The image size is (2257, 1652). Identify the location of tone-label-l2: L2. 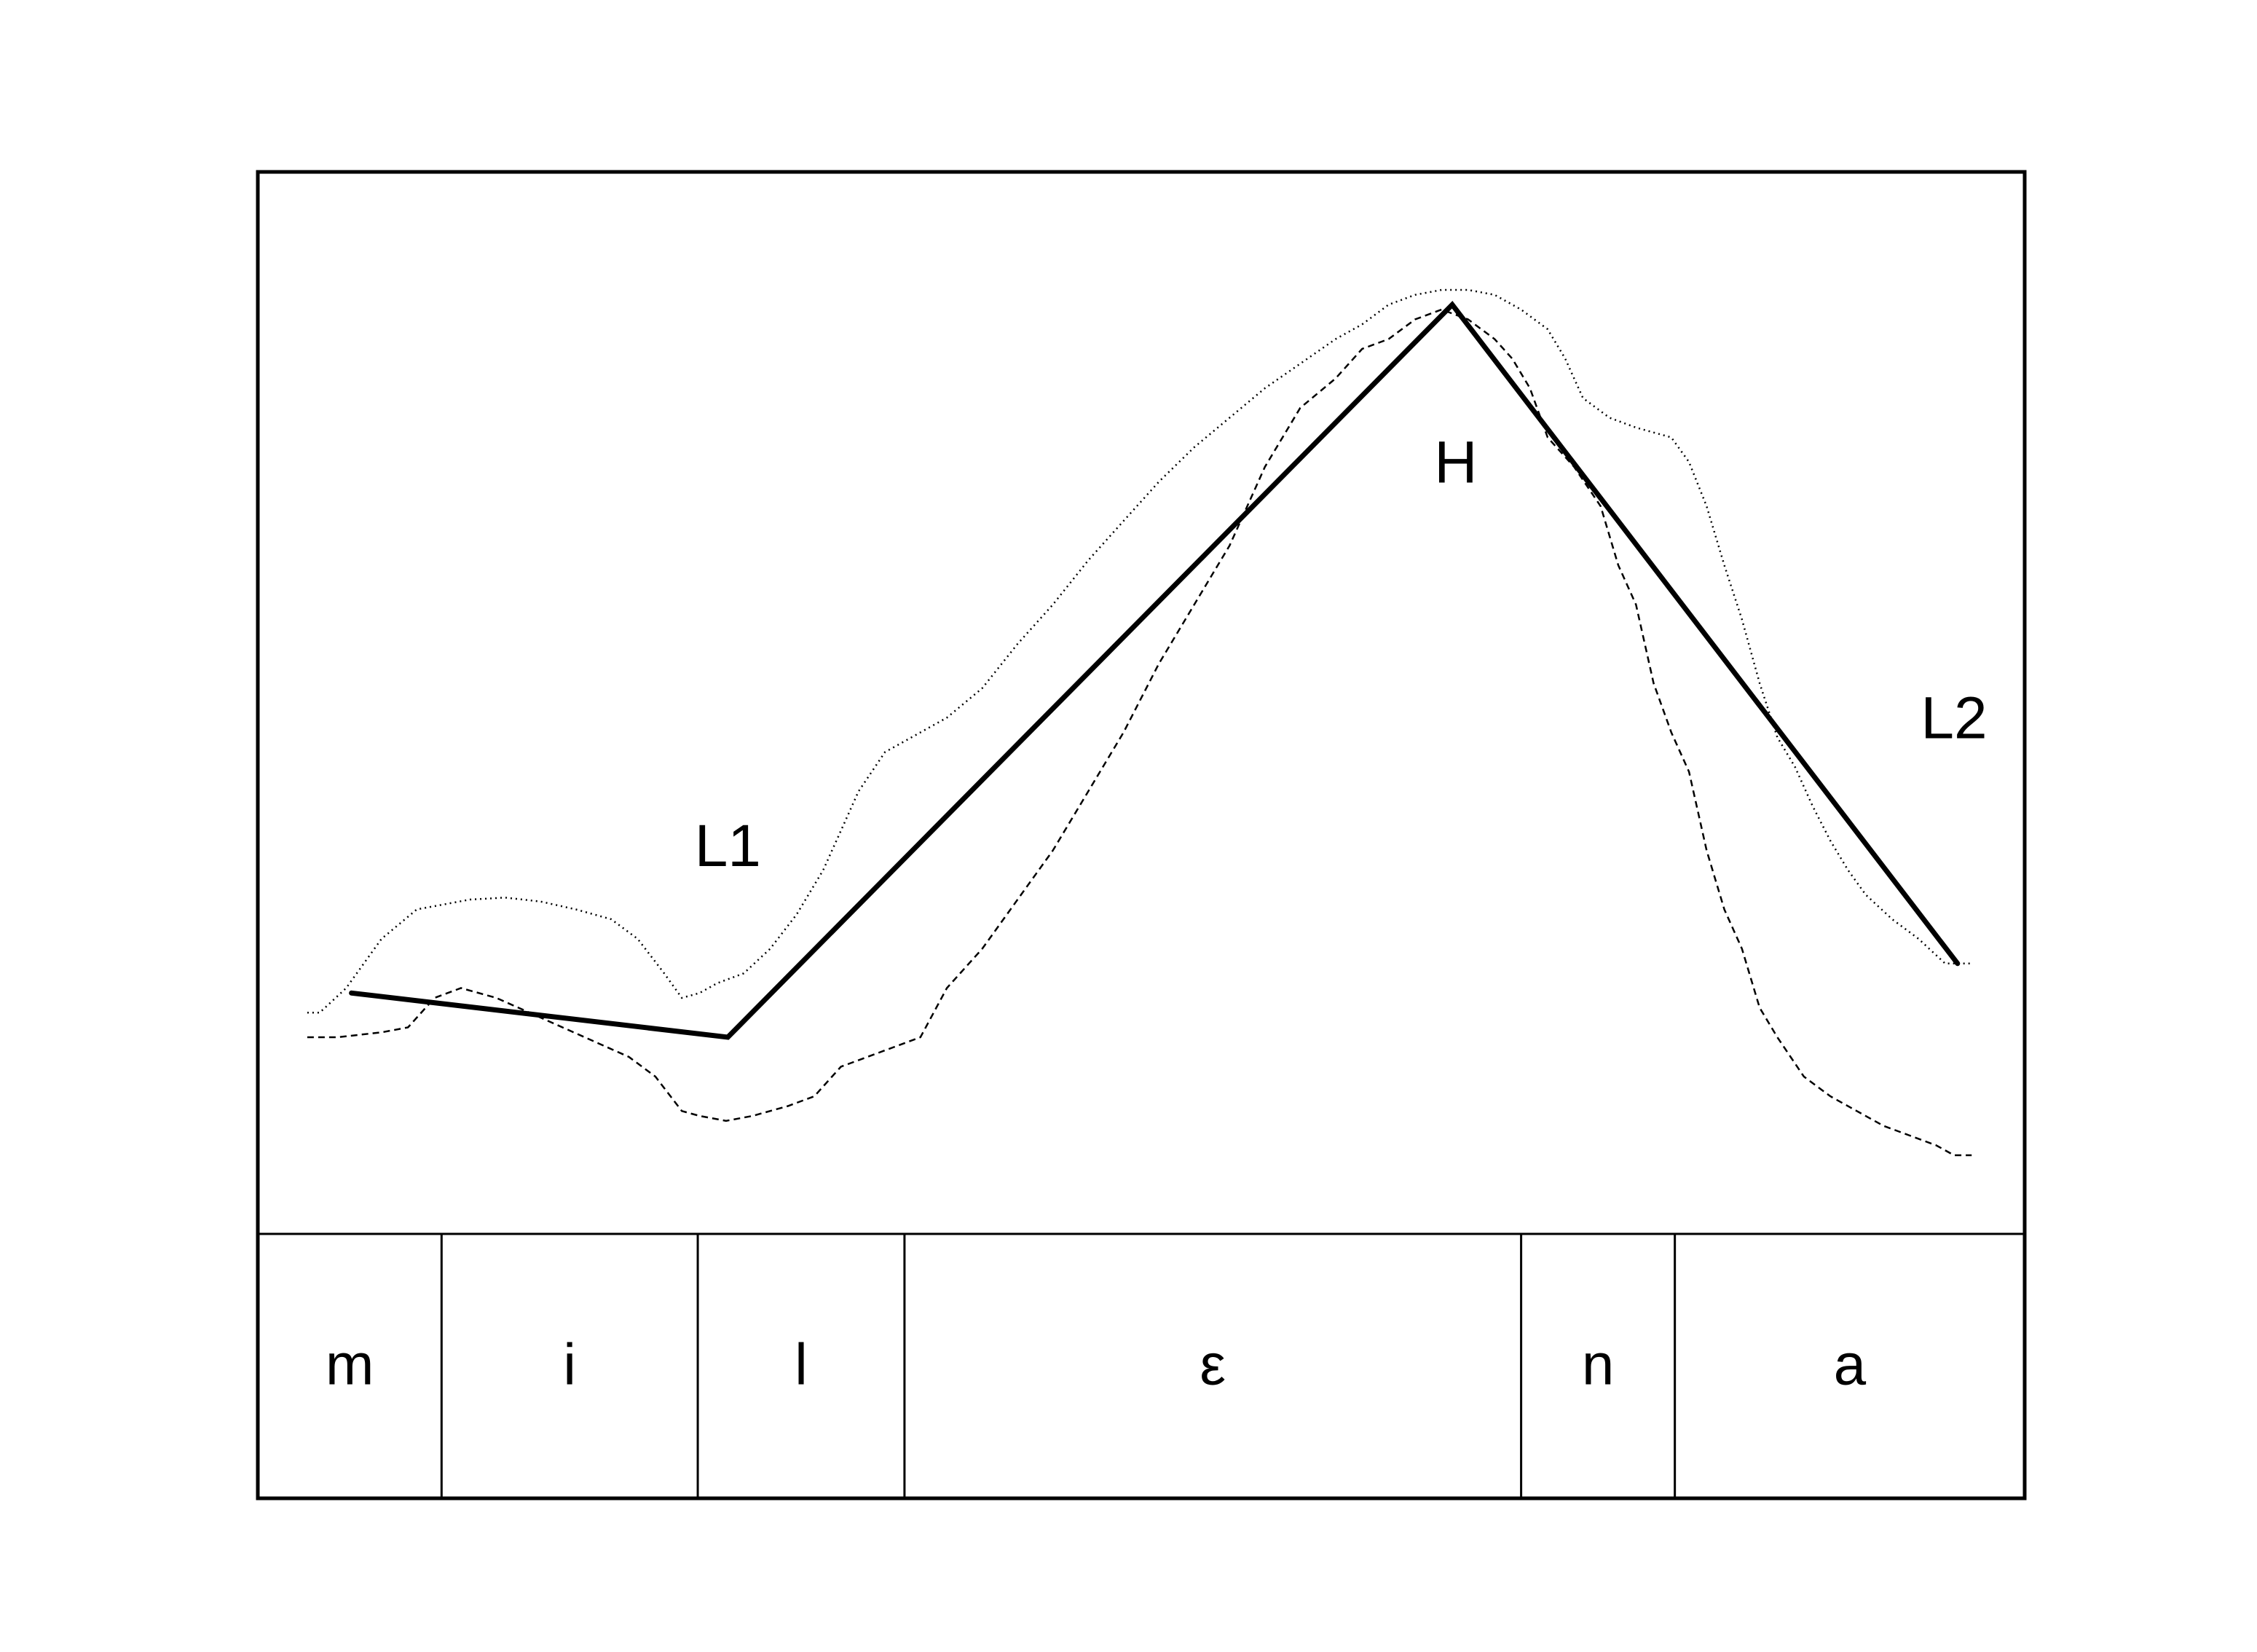
(1954, 718).